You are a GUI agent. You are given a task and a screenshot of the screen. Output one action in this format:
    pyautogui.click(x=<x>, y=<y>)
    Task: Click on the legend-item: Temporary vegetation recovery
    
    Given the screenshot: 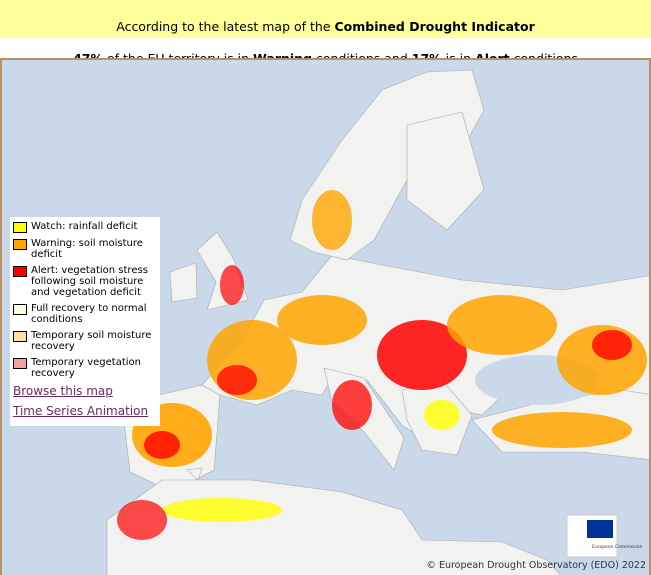 What is the action you would take?
    pyautogui.click(x=85, y=368)
    